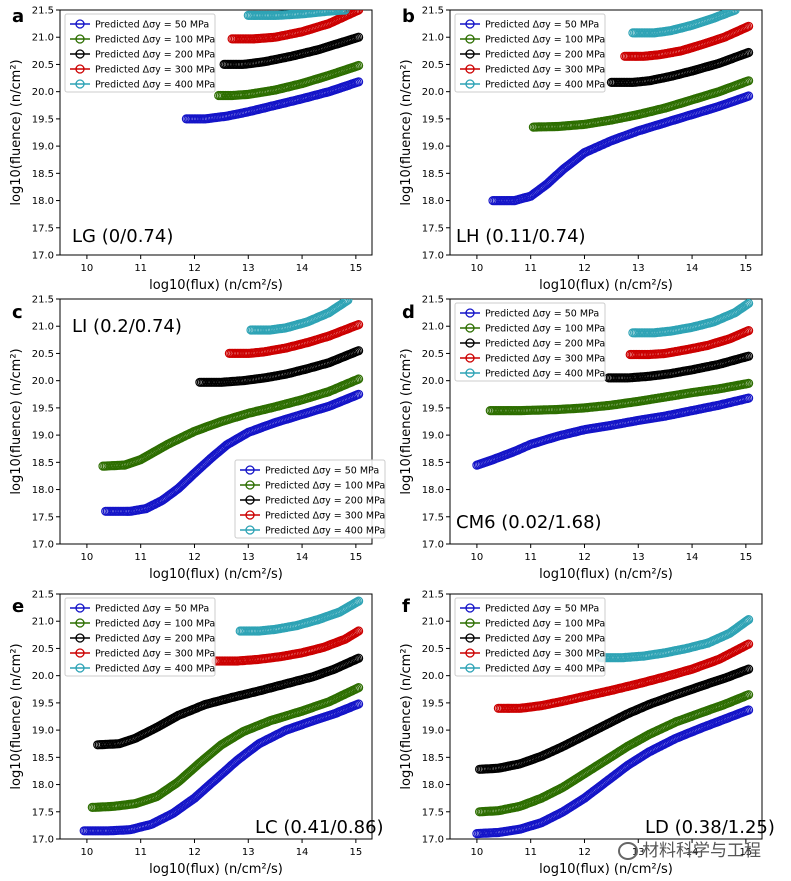 Image resolution: width=791 pixels, height=881 pixels. Describe the element at coordinates (433, 490) in the screenshot. I see `y-tick-label: 18.0` at that location.